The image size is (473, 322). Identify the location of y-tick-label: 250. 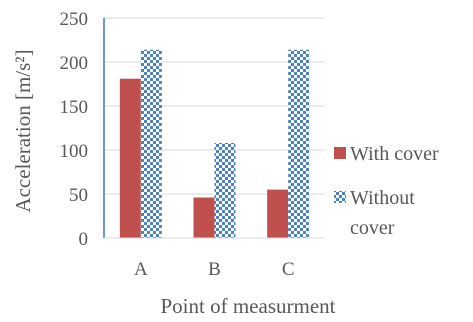
(74, 19).